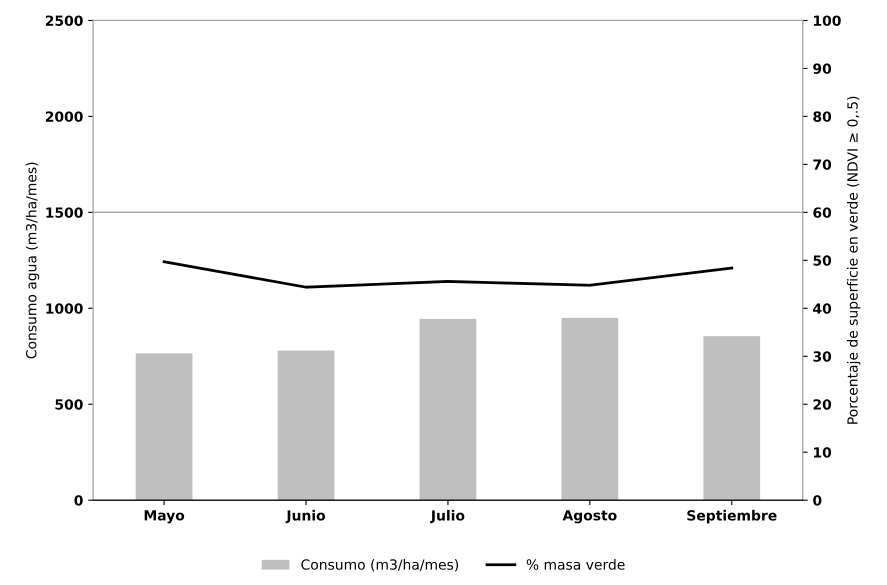 The image size is (887, 585). I want to click on y2-tick-label: 50, so click(823, 260).